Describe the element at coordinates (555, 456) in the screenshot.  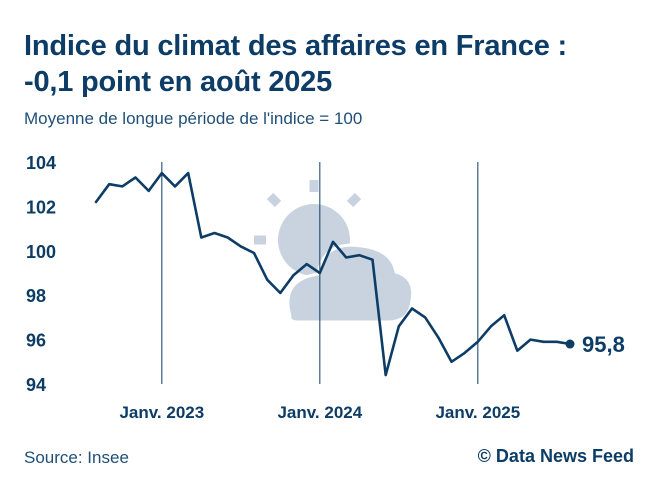
I see `credit-text: © Data News Feed` at that location.